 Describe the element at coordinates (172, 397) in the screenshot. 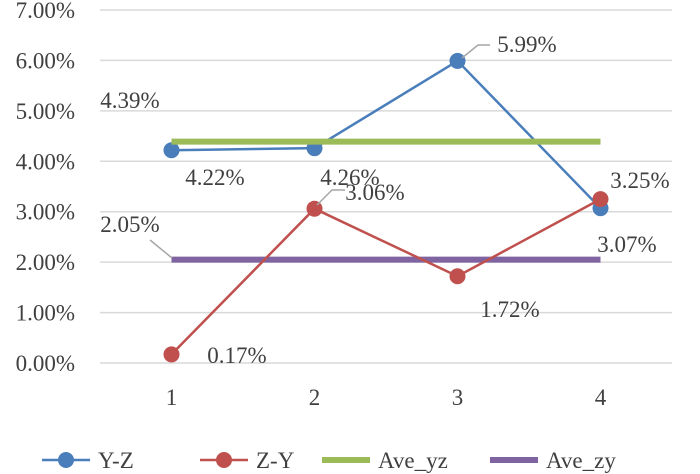

I see `x-tick-label: 1` at that location.